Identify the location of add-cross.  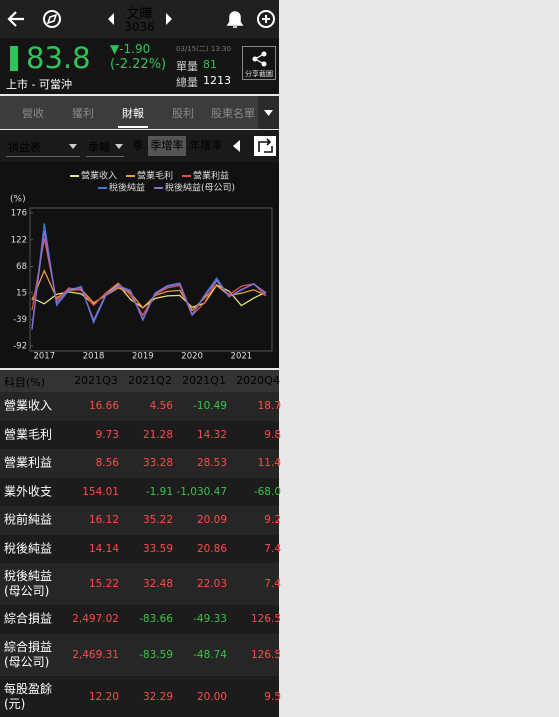
(266, 19).